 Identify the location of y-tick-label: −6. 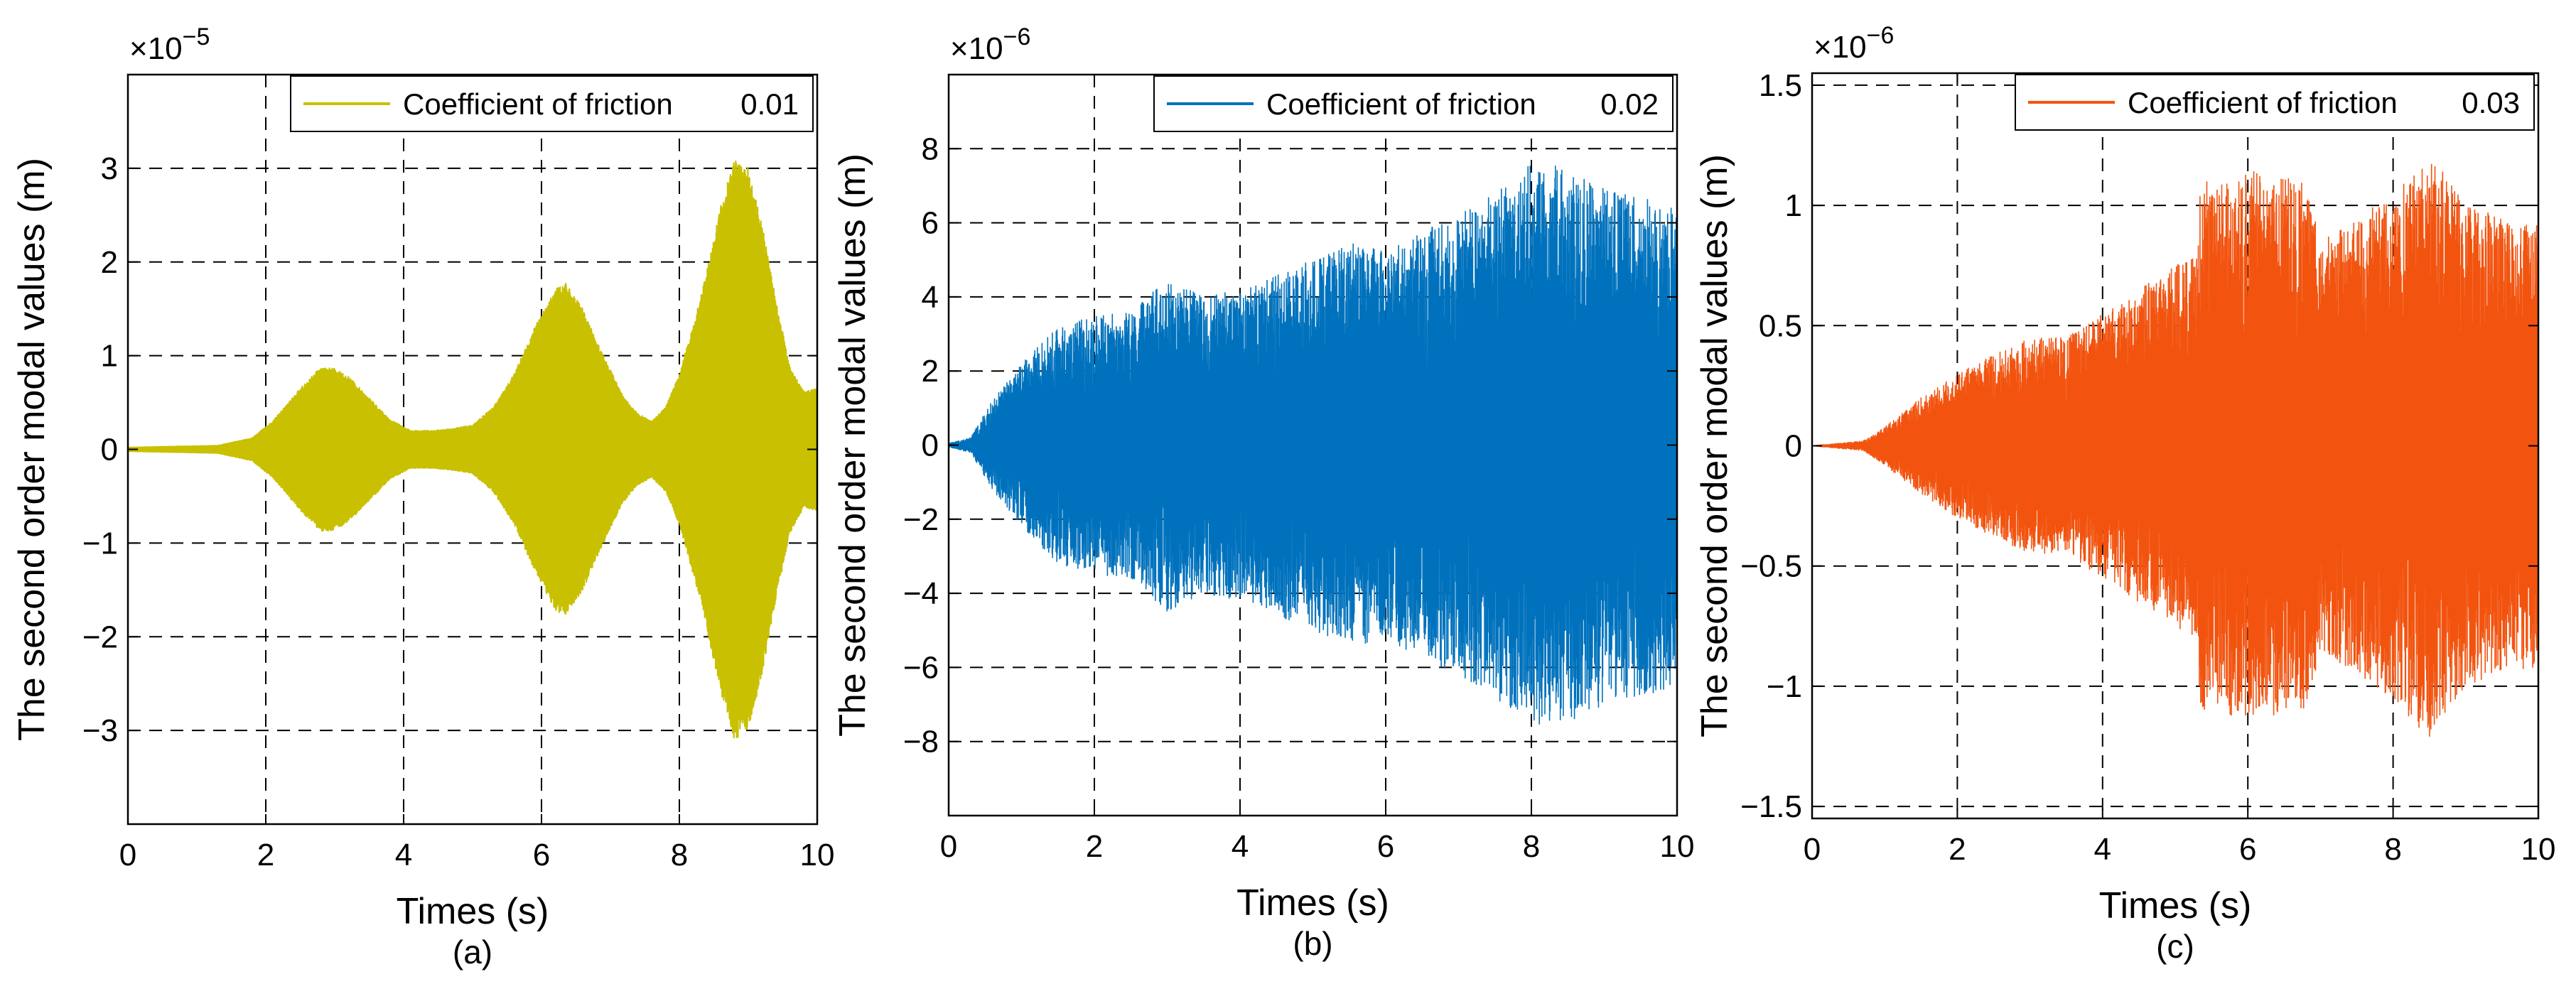
(921, 667).